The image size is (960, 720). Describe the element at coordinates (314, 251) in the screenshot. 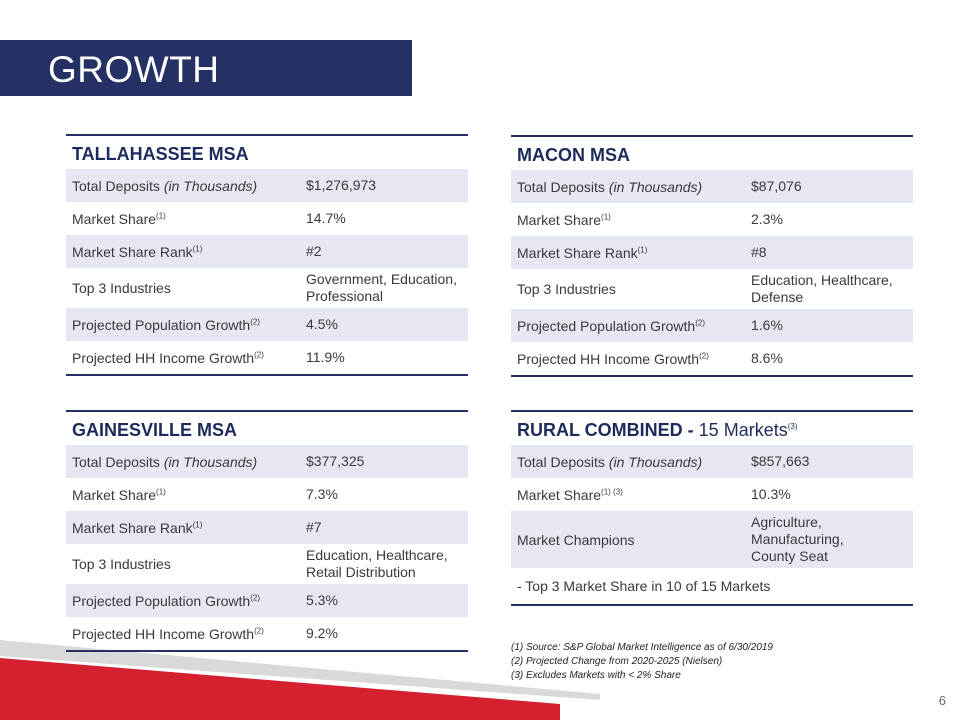

I see `row-value: #2` at that location.